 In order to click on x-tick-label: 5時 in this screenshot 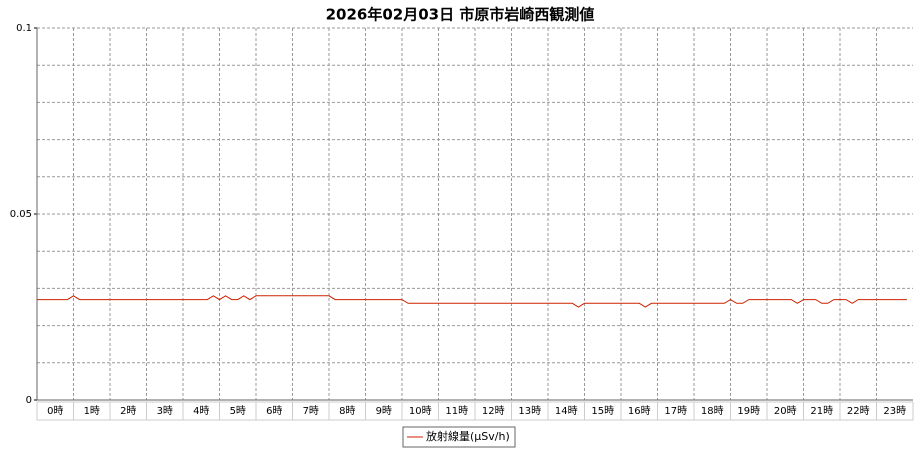, I will do `click(238, 411)`.